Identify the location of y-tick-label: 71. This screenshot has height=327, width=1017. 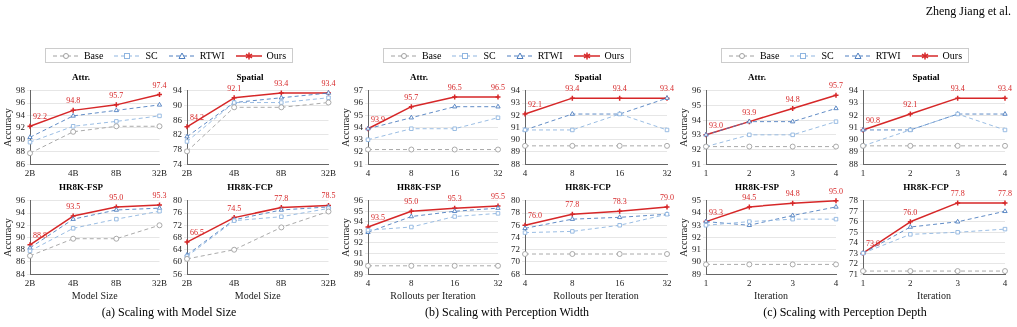
(853, 273).